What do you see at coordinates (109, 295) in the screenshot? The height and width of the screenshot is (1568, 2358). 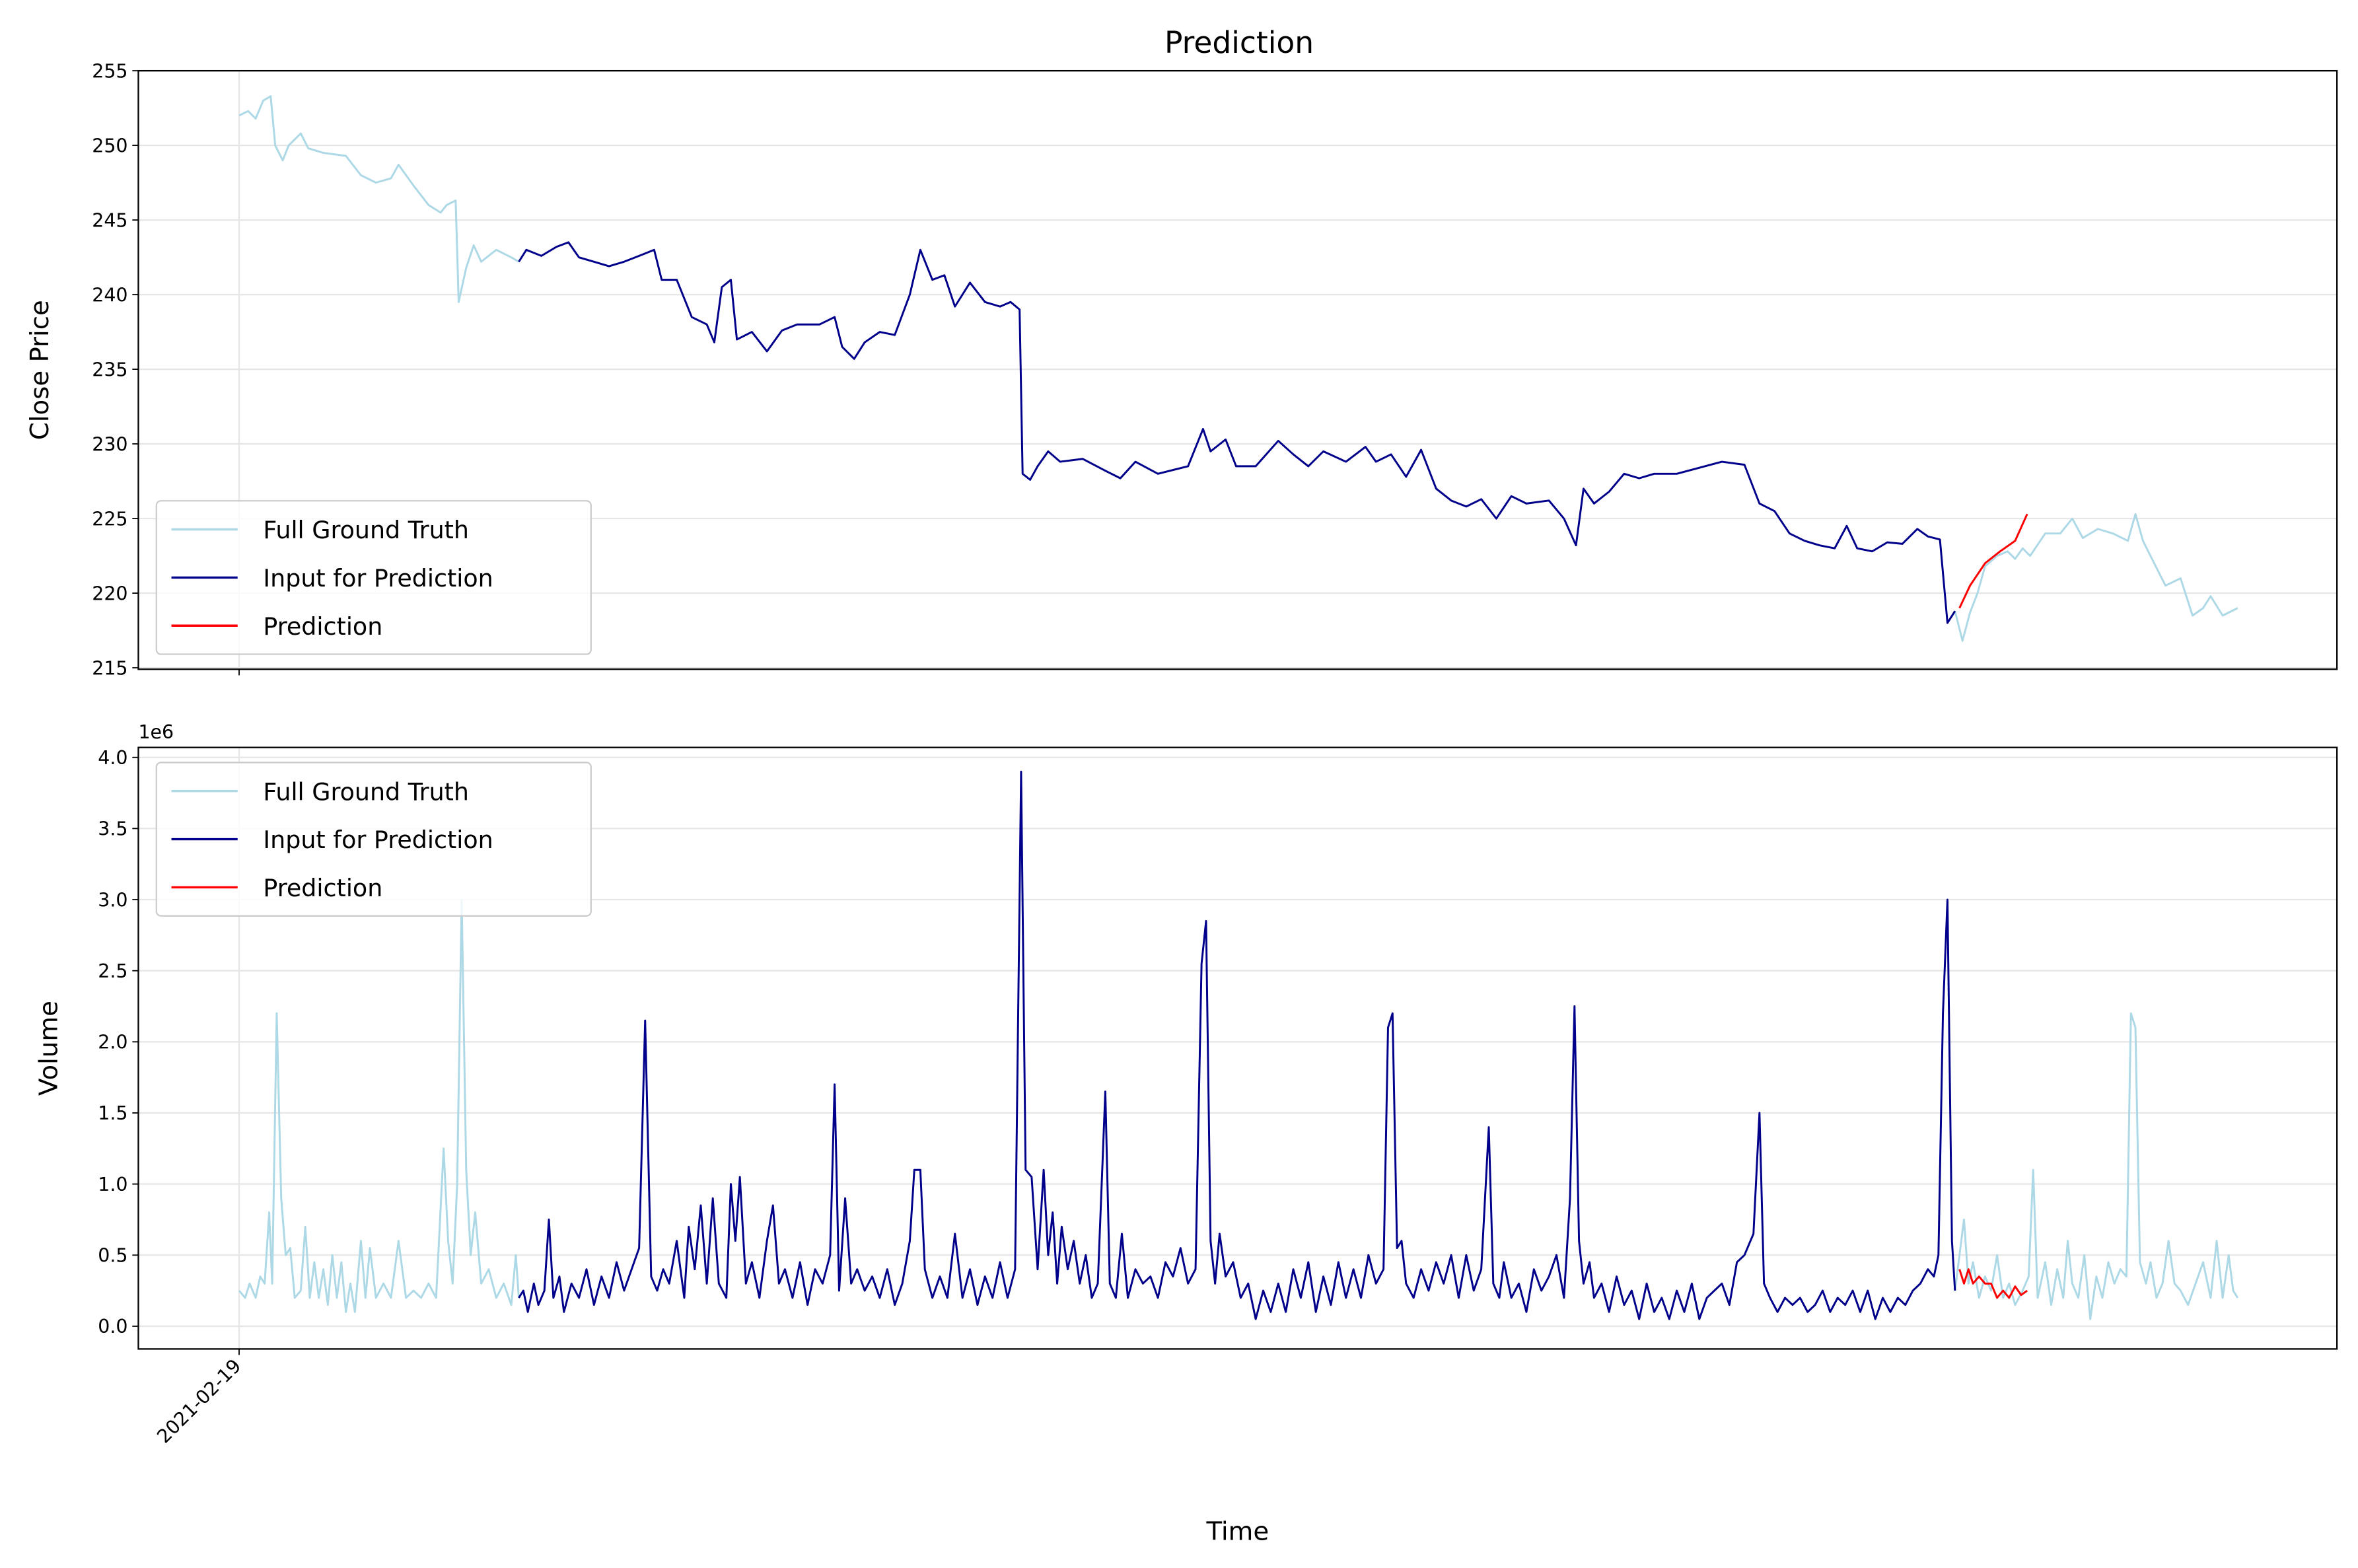 I see `y-tick-label: 240` at bounding box center [109, 295].